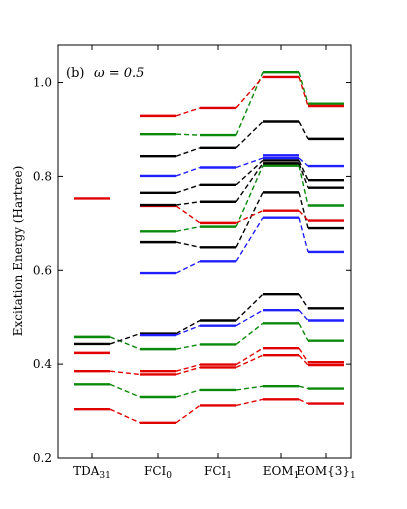  I want to click on y-tick-label: 0.2, so click(42, 458).